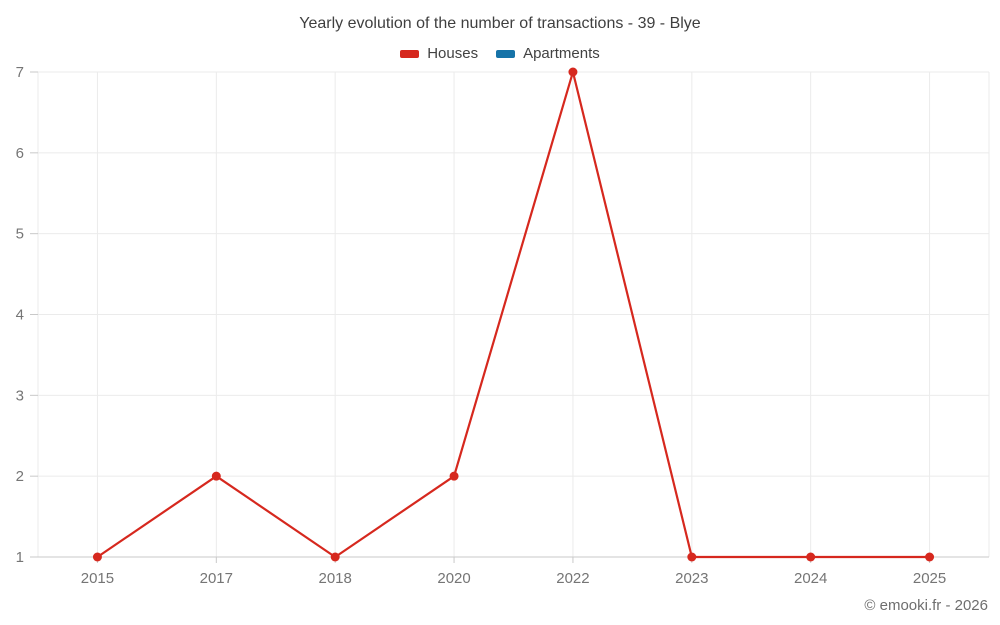 The height and width of the screenshot is (625, 1000). What do you see at coordinates (216, 578) in the screenshot?
I see `x-axis-tick-label: 2017` at bounding box center [216, 578].